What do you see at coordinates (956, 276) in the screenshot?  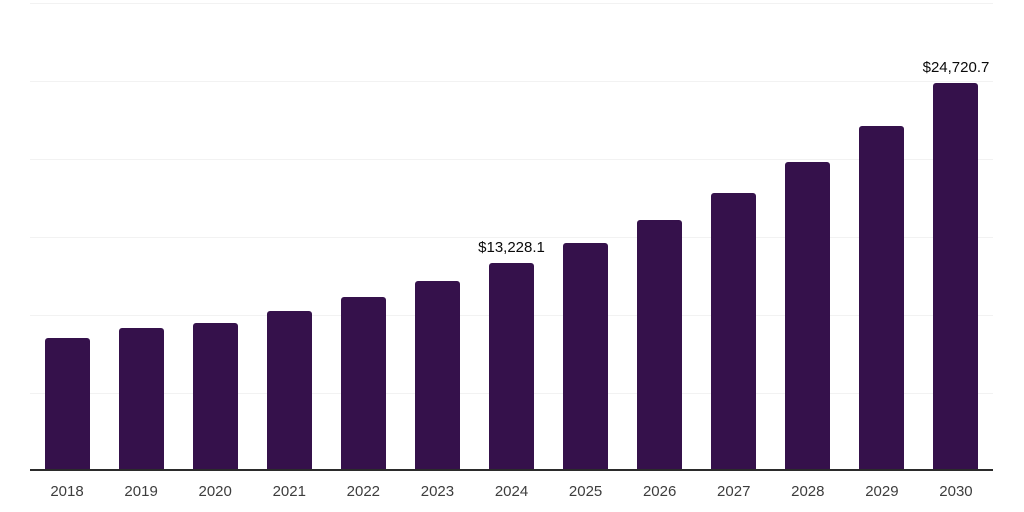 I see `bar-2030` at bounding box center [956, 276].